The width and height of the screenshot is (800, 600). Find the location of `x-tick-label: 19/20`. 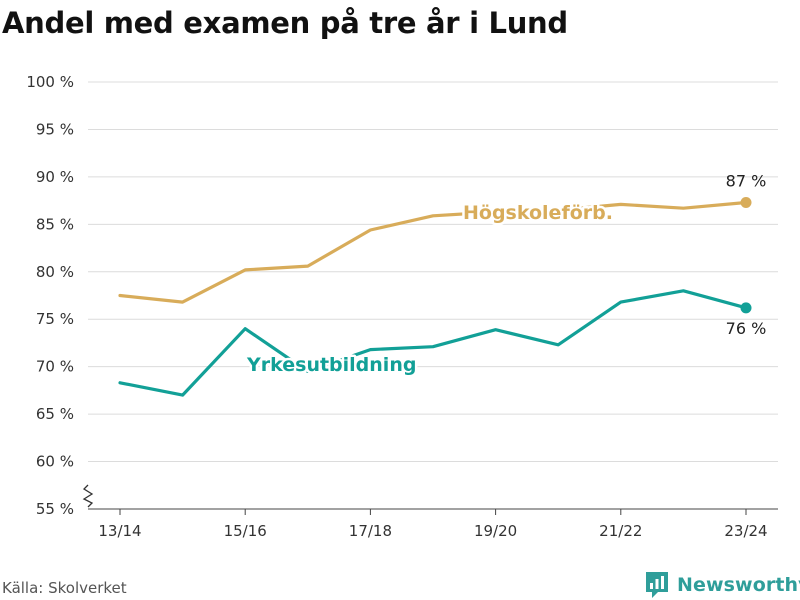

x-tick-label: 19/20 is located at coordinates (495, 531).